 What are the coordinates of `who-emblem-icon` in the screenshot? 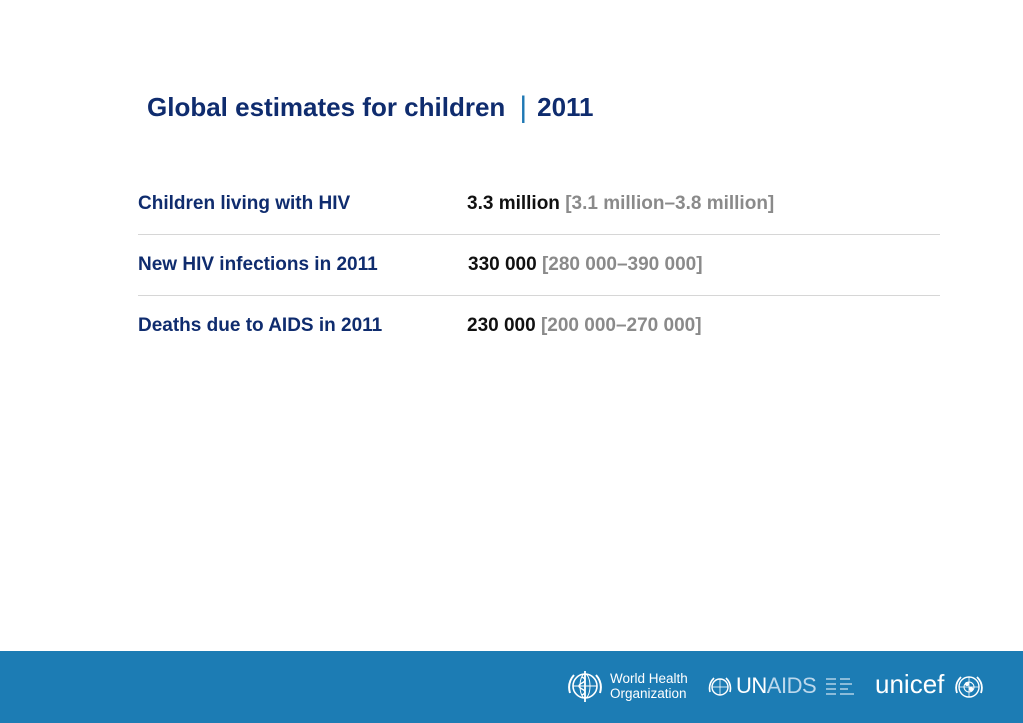 It's located at (585, 686).